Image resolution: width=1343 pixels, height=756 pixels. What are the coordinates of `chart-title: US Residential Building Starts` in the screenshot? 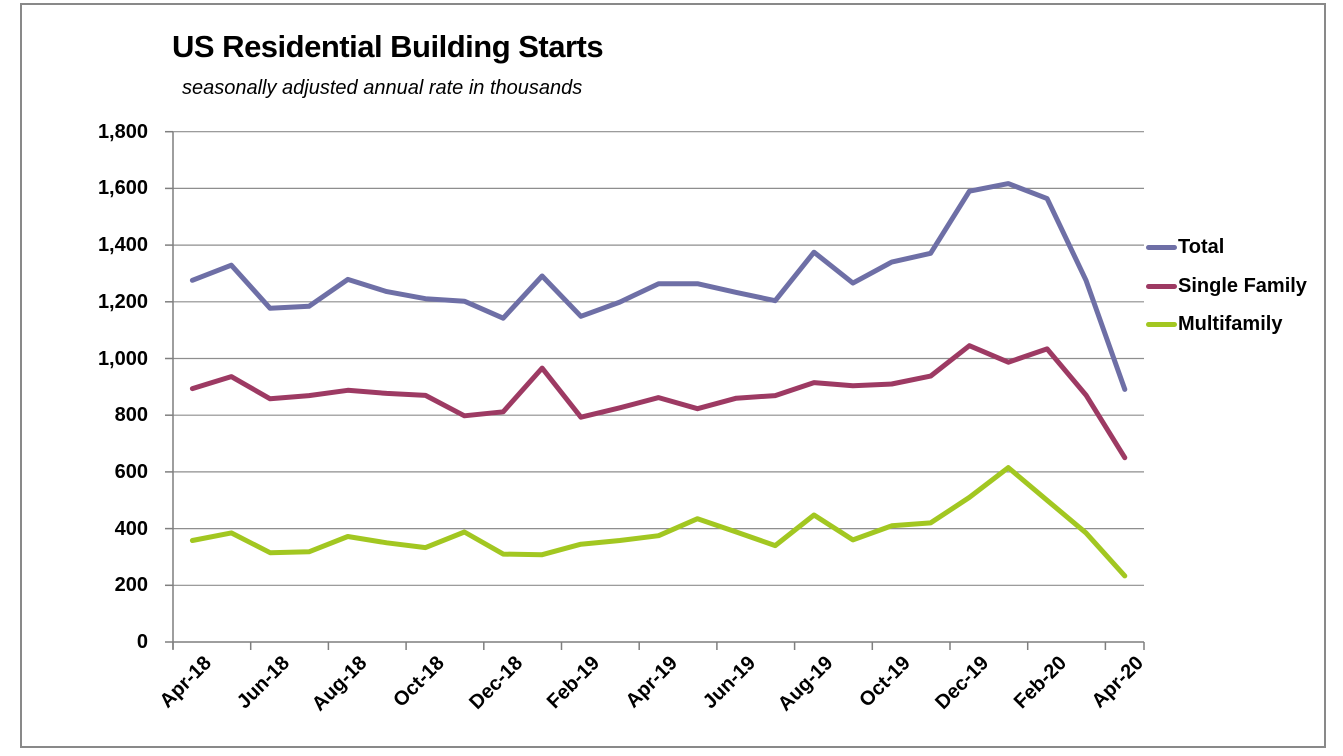 It's located at (388, 46).